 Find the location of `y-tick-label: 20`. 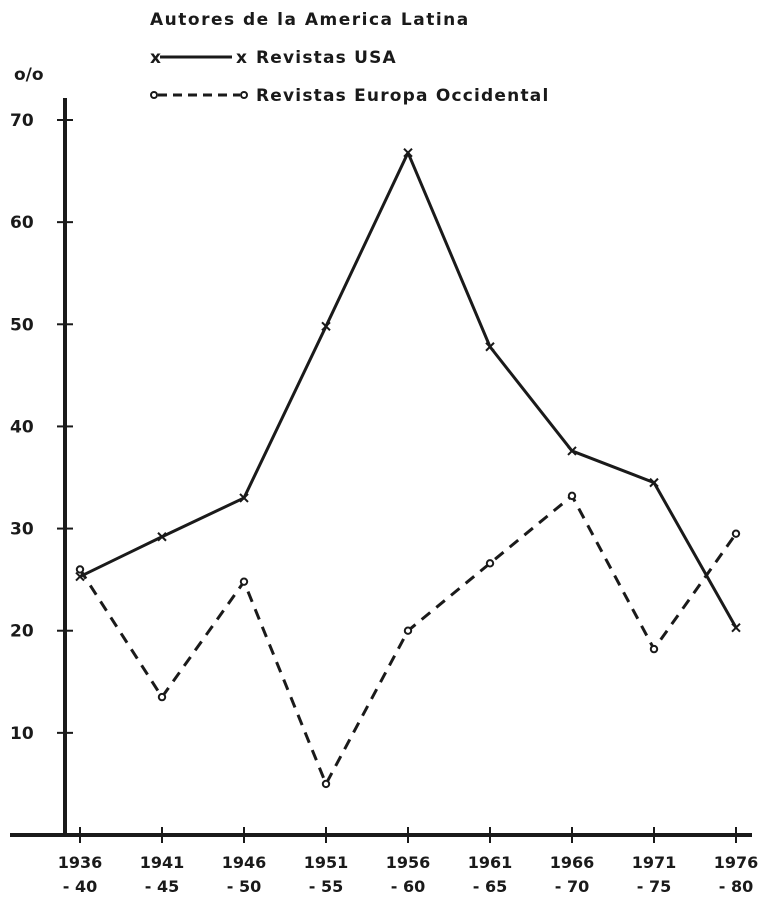

y-tick-label: 20 is located at coordinates (22, 632).